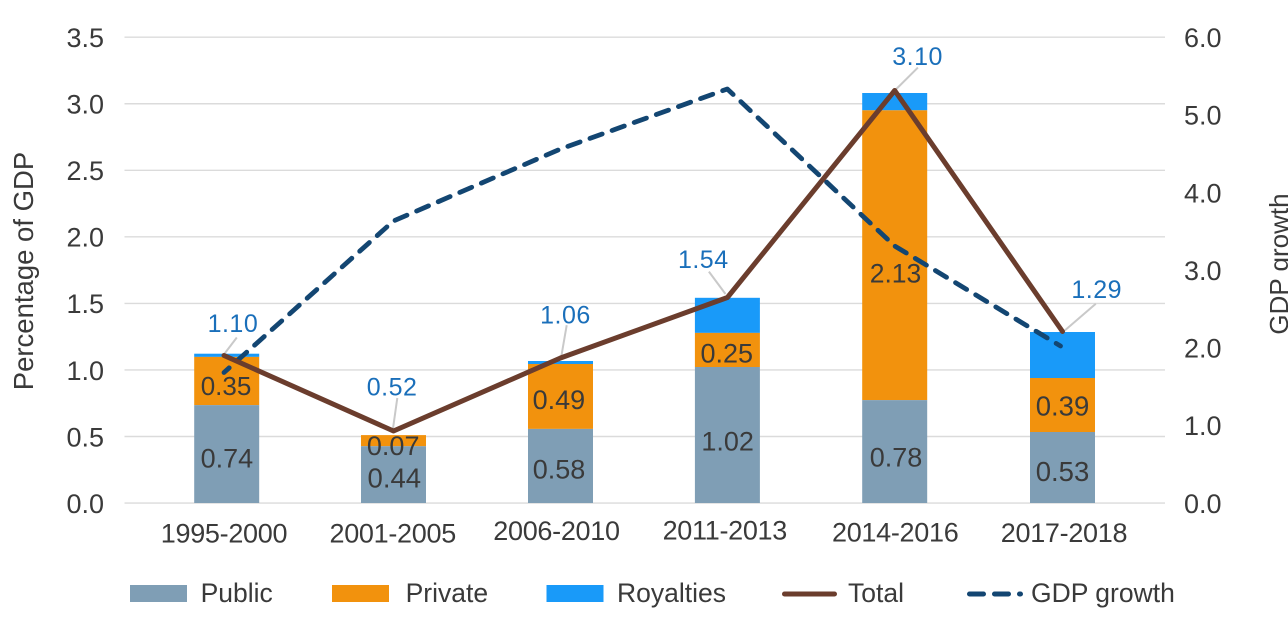 This screenshot has width=1288, height=625. Describe the element at coordinates (1096, 290) in the screenshot. I see `svg-text: 1.29` at that location.